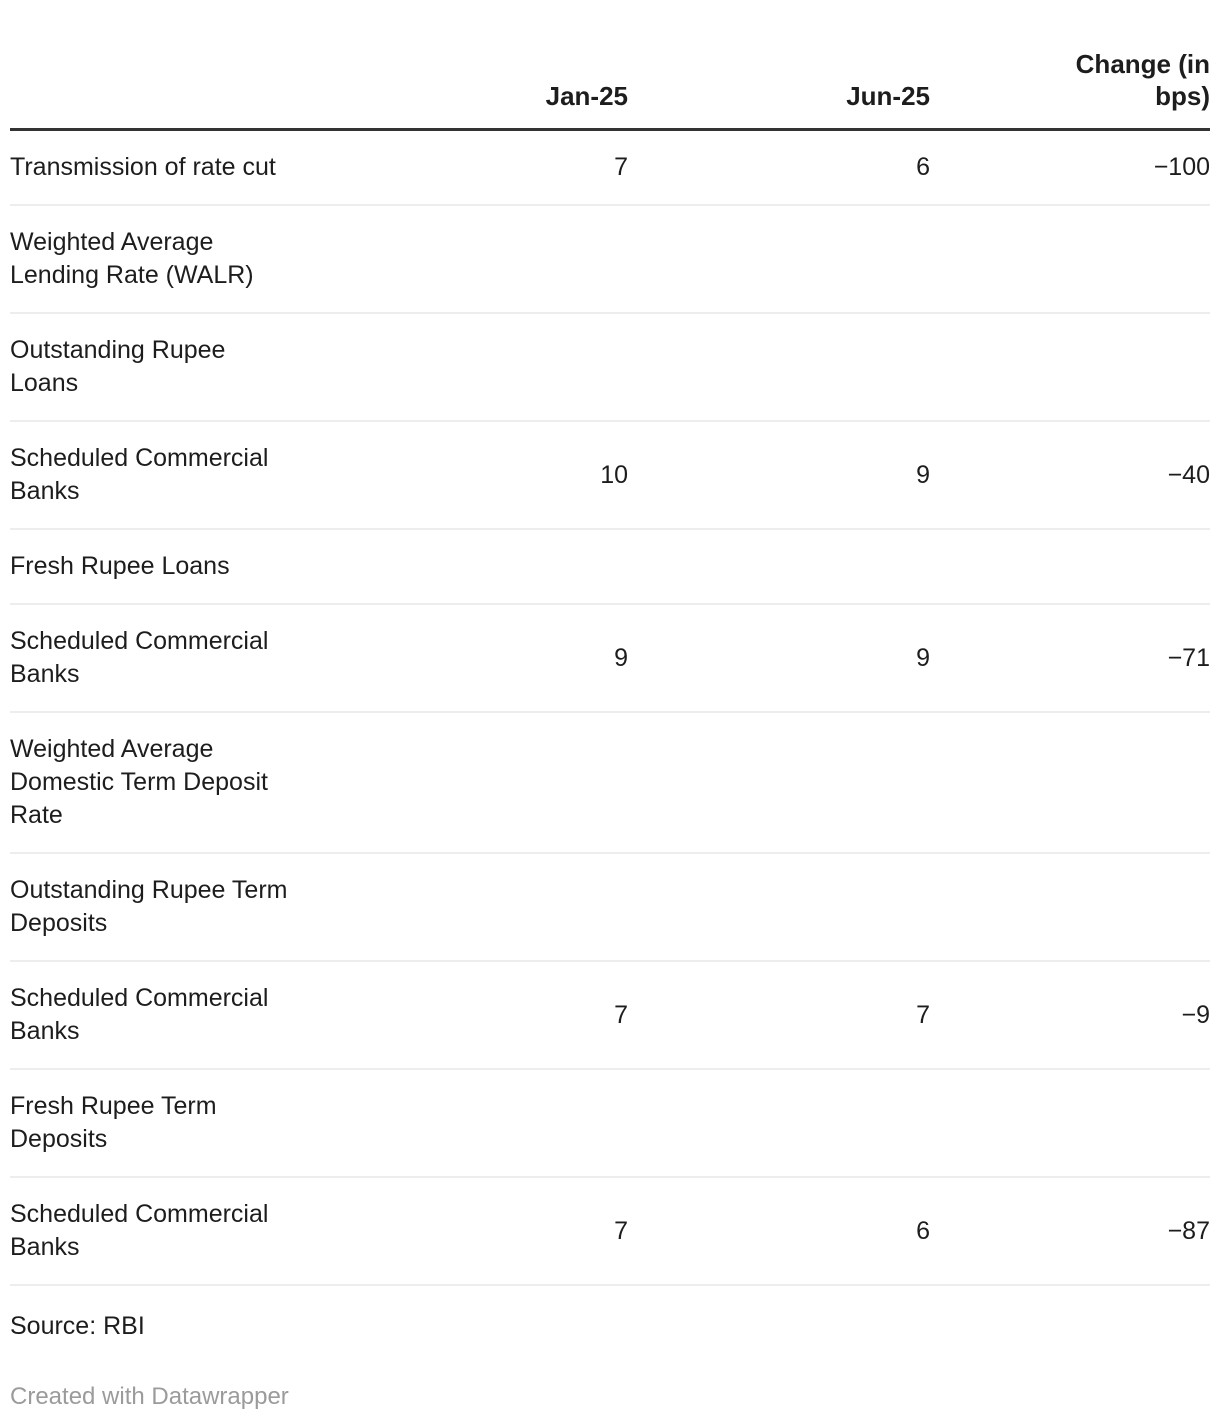  What do you see at coordinates (175, 567) in the screenshot?
I see `row-label: Fresh Rupee Loans` at bounding box center [175, 567].